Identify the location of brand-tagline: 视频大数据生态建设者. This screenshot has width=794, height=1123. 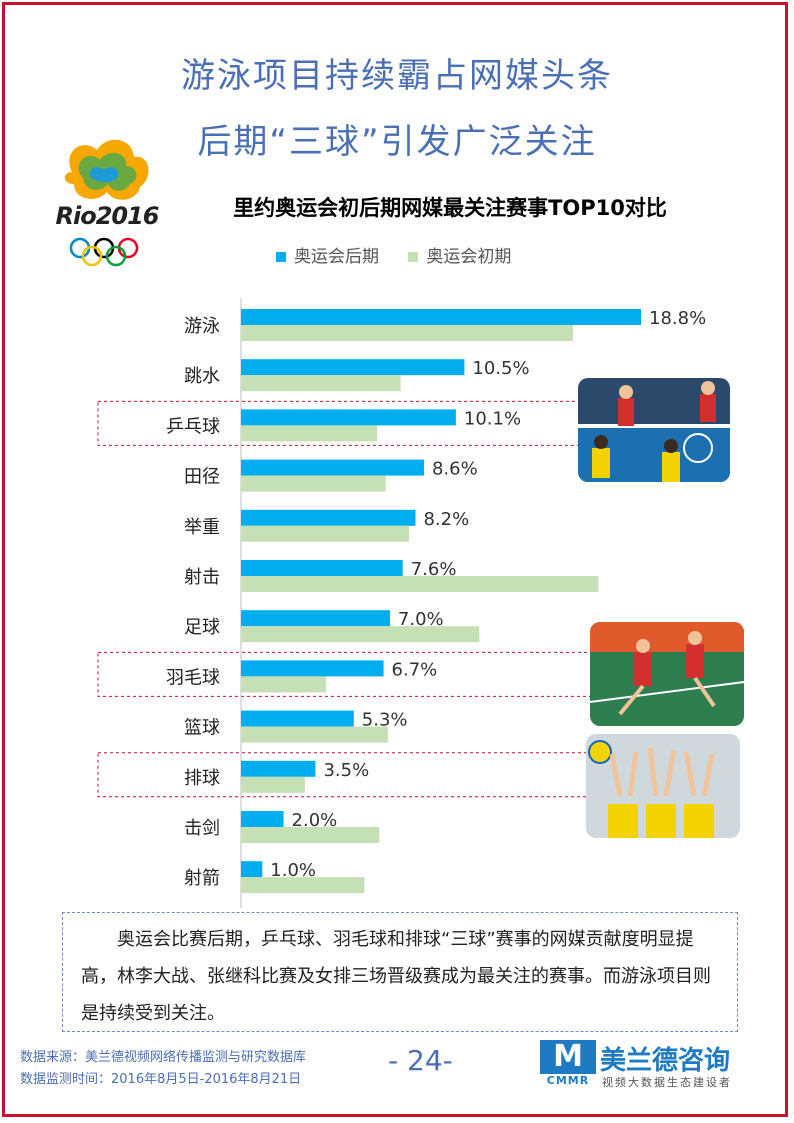
(667, 1082).